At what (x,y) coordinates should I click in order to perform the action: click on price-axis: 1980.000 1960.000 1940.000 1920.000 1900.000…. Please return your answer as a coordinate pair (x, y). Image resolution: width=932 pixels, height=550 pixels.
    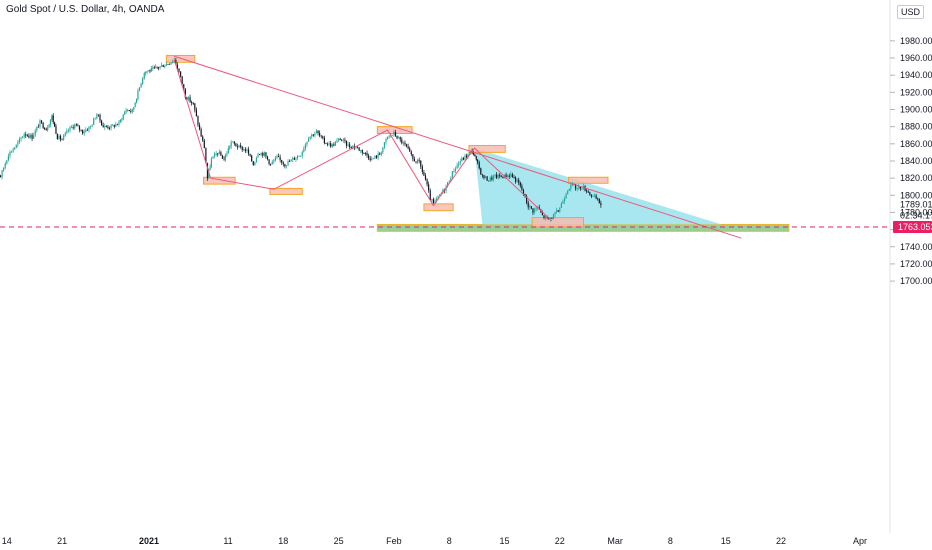
    Looking at the image, I should click on (911, 161).